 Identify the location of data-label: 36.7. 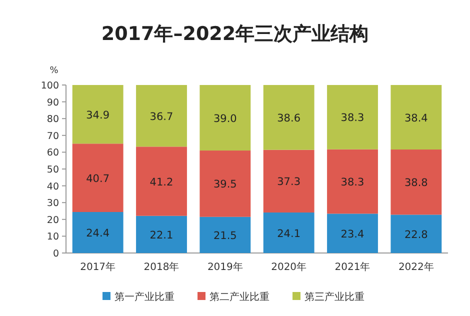
(162, 116).